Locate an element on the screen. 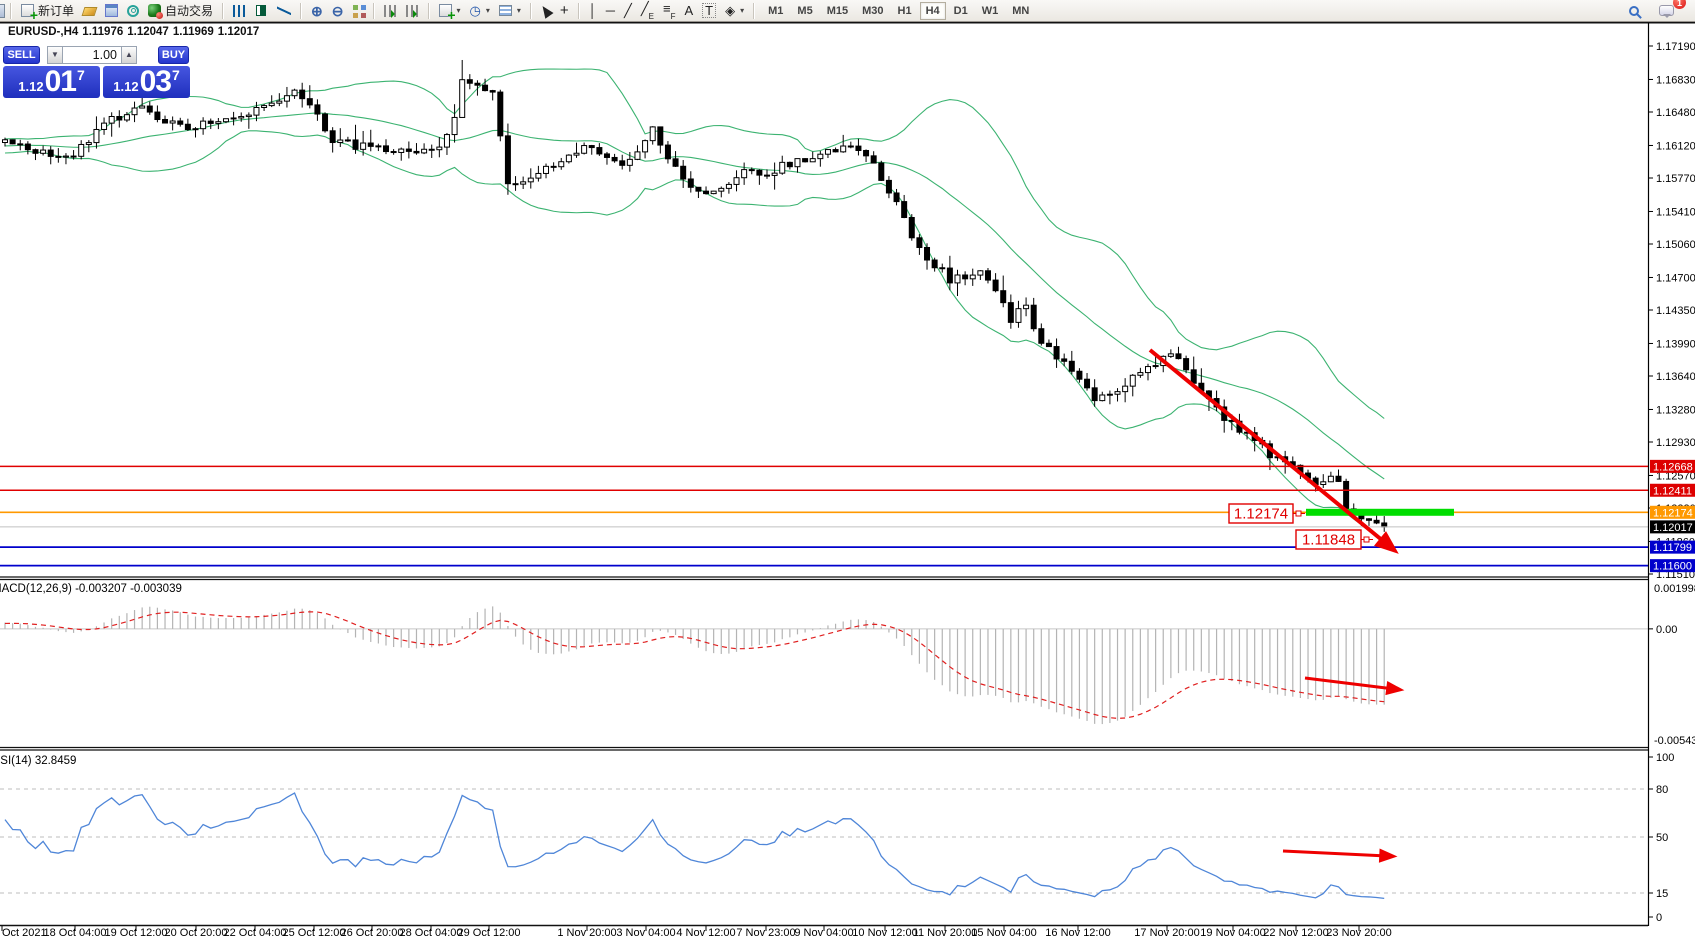 This screenshot has height=937, width=1695. search-button is located at coordinates (1634, 10).